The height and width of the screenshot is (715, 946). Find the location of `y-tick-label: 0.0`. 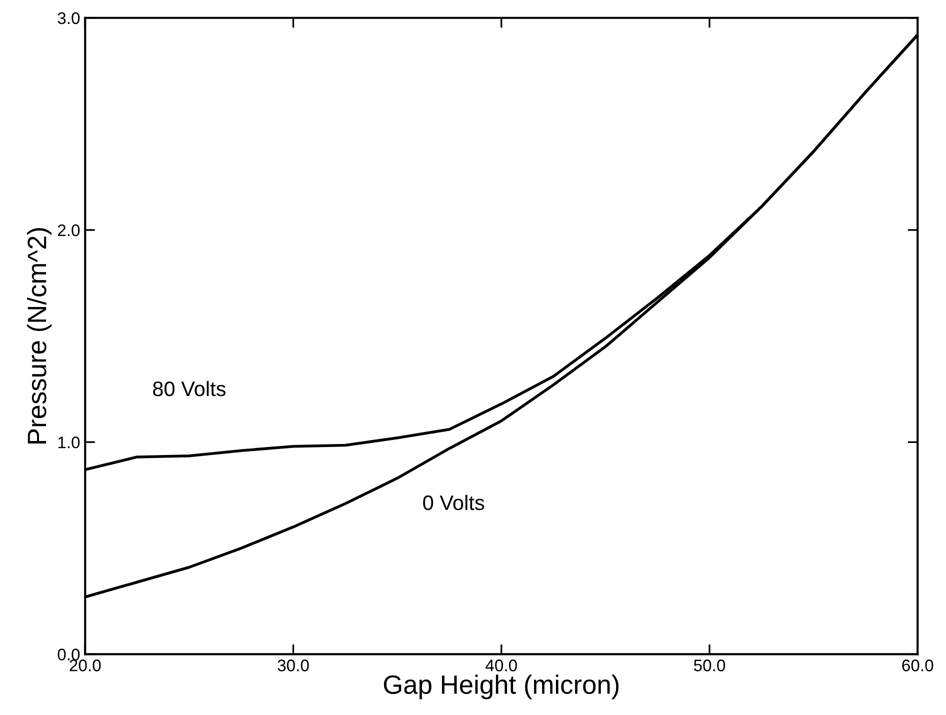

y-tick-label: 0.0 is located at coordinates (69, 654).